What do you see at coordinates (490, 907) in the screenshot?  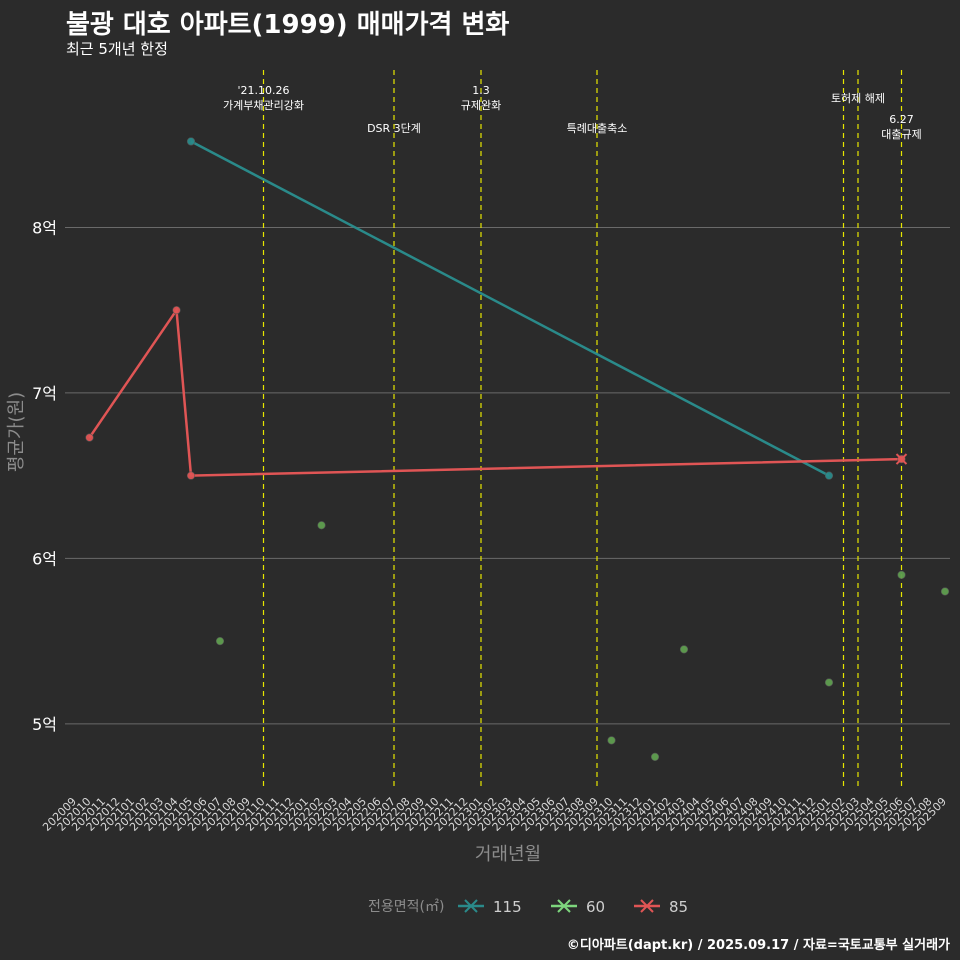 I see `legend-item-115: 115` at bounding box center [490, 907].